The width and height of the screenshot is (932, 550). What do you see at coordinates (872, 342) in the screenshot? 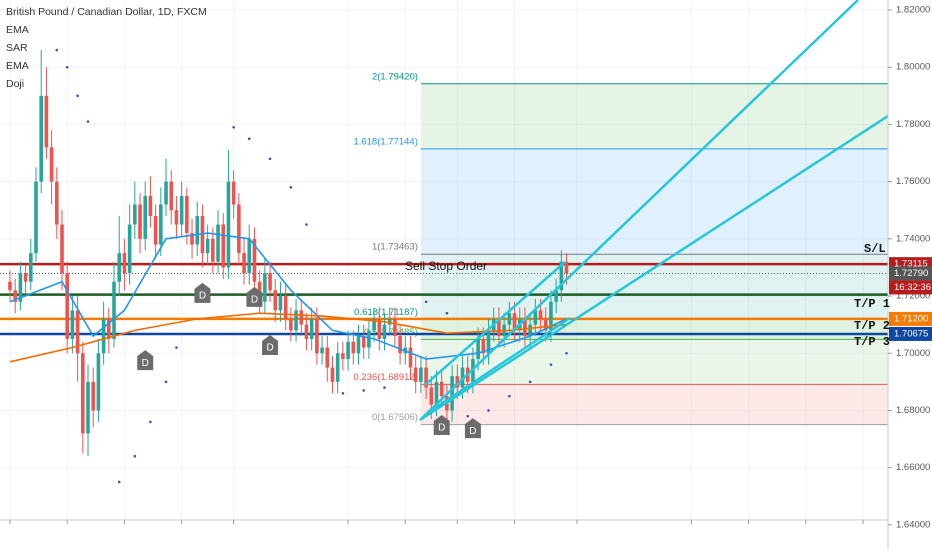
I see `annotation: T/P 3` at bounding box center [872, 342].